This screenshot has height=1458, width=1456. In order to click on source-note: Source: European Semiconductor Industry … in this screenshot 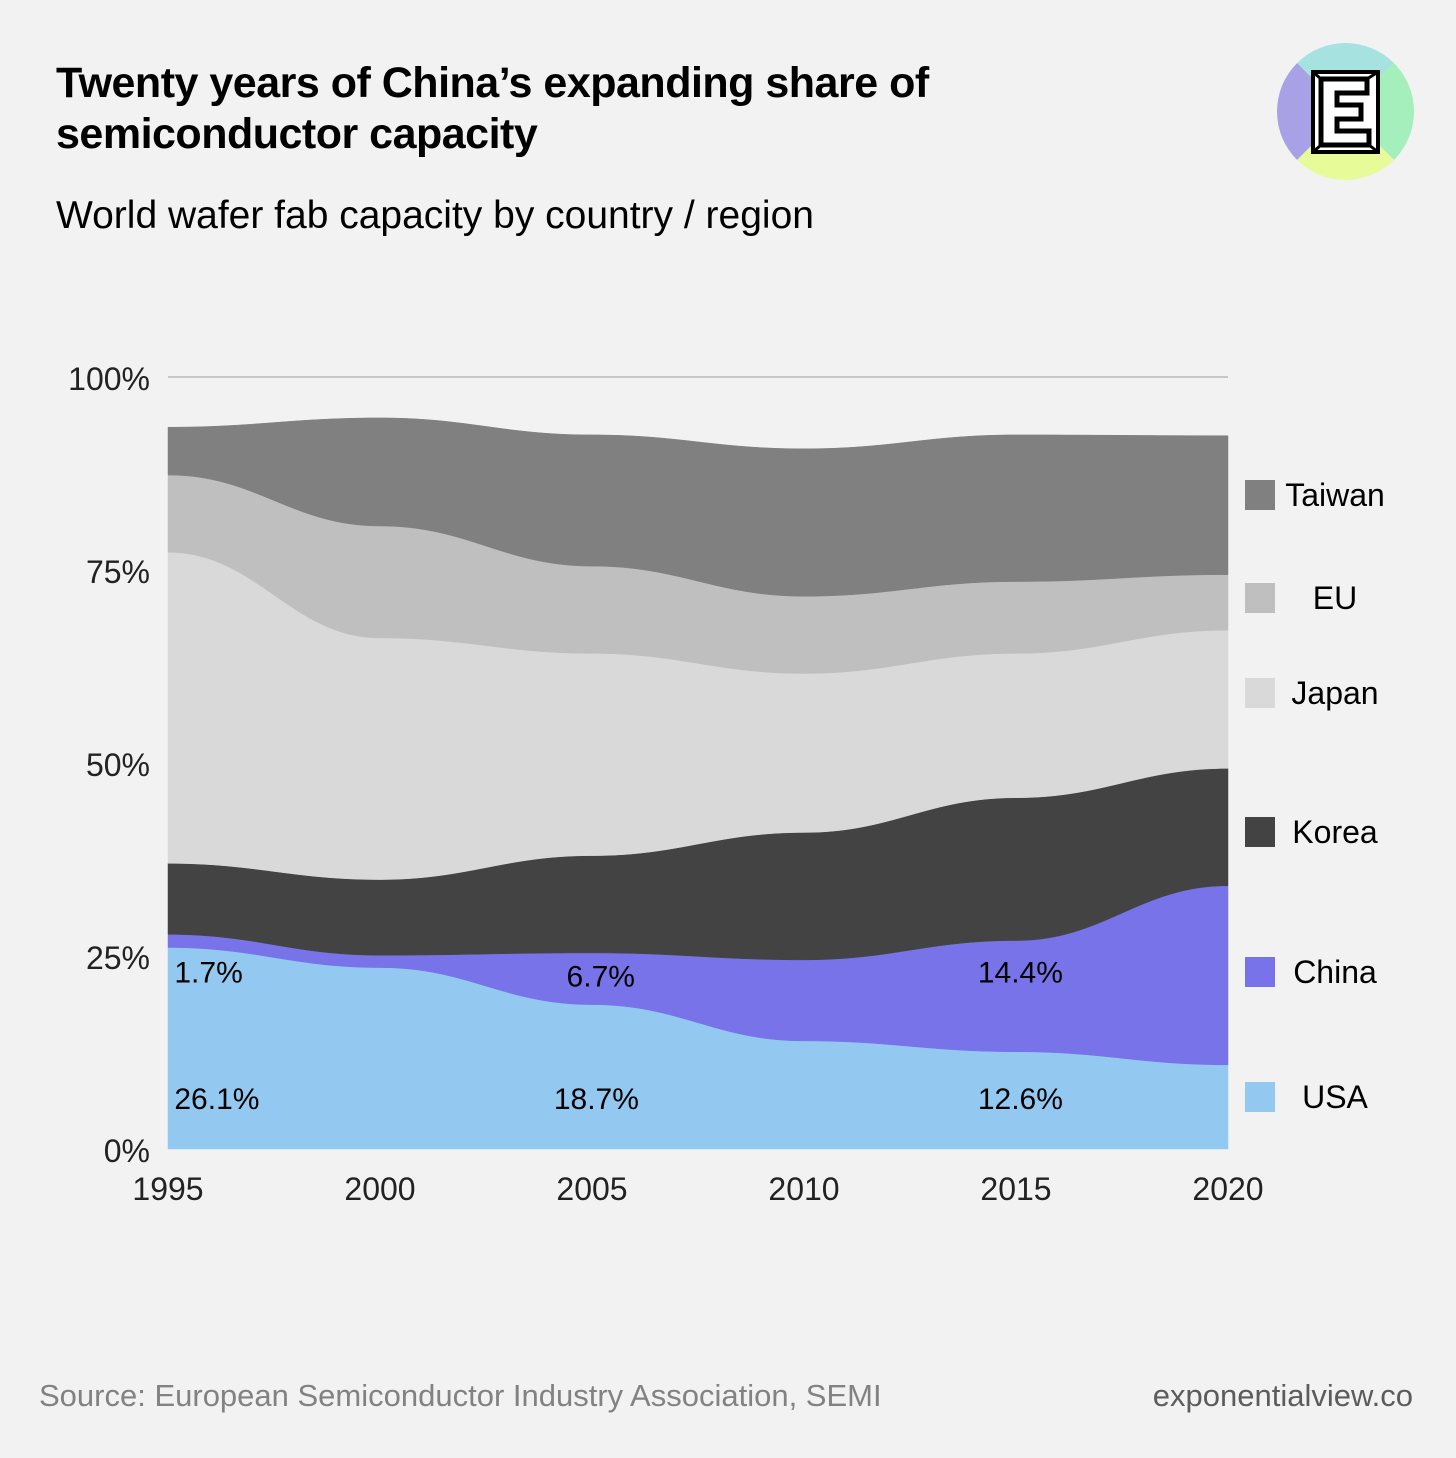, I will do `click(460, 1395)`.